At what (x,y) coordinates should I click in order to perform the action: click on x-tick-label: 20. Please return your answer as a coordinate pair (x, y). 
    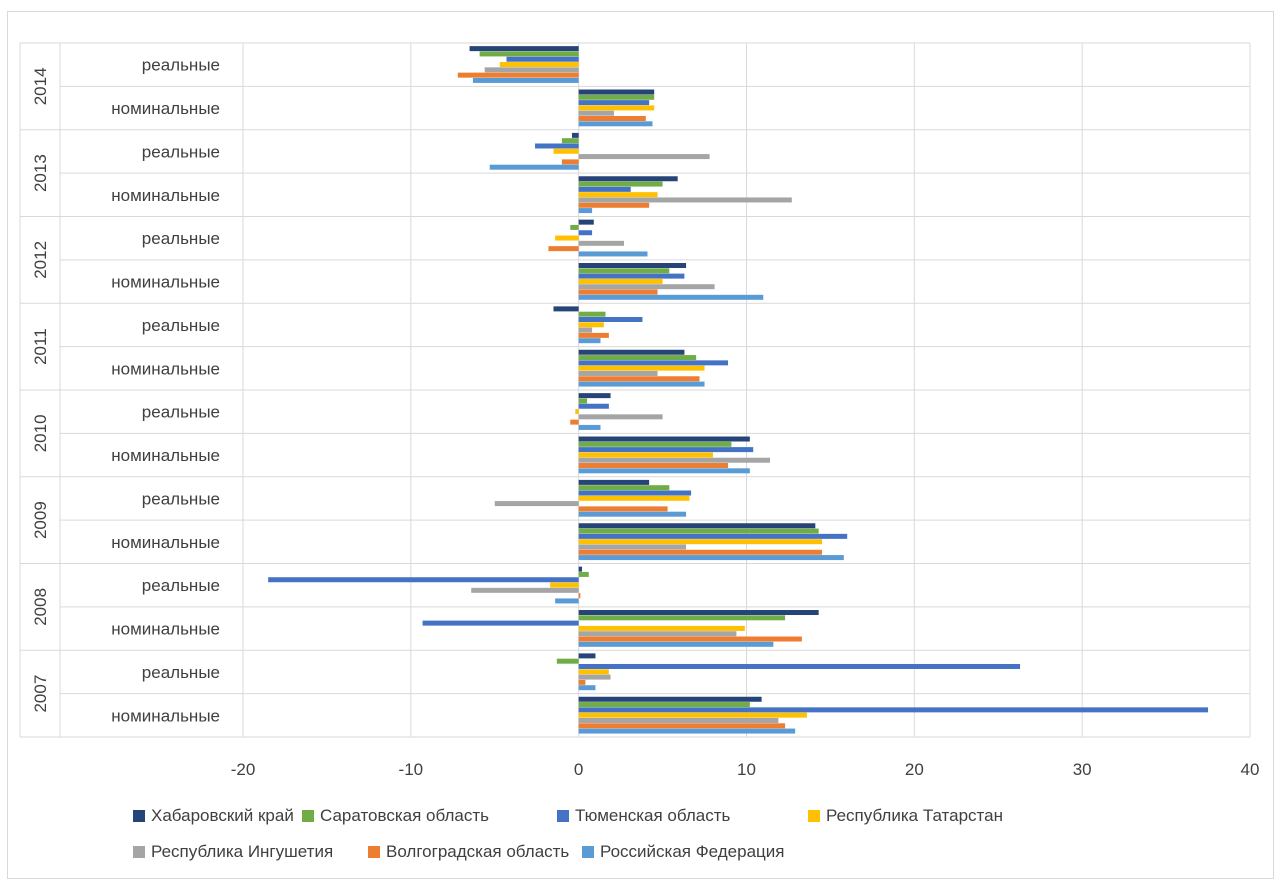
    Looking at the image, I should click on (914, 769).